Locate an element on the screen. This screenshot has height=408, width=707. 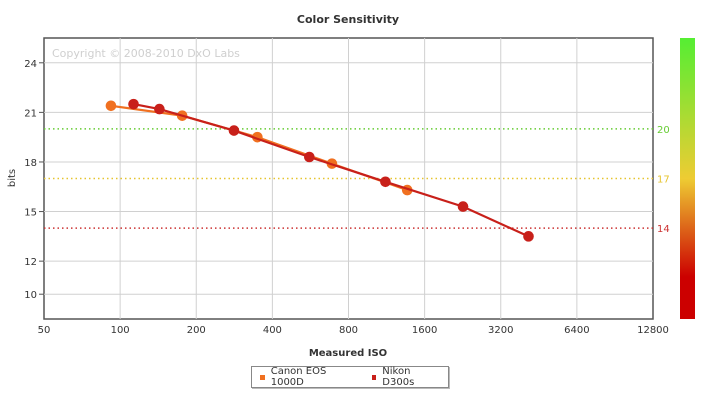
legend-swatch-canon is located at coordinates (262, 377).